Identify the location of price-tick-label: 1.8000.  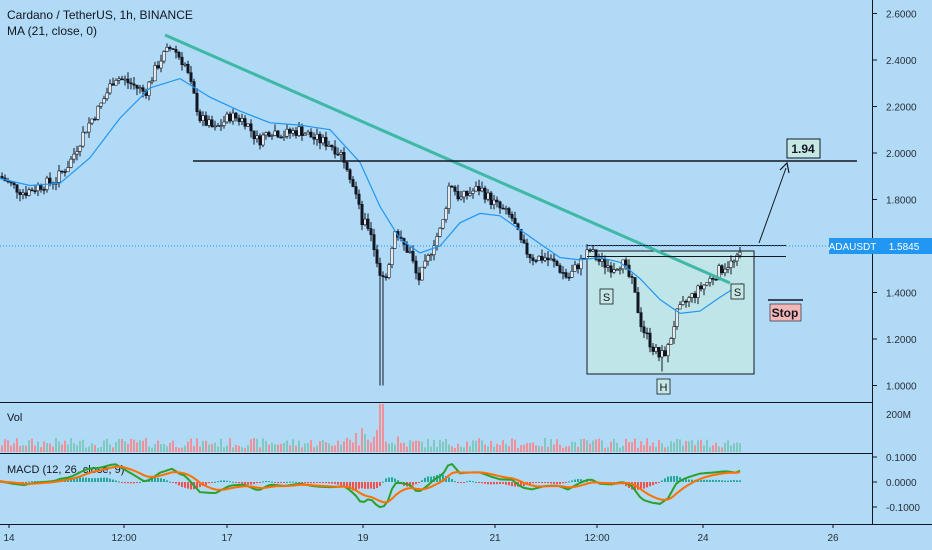
(901, 201).